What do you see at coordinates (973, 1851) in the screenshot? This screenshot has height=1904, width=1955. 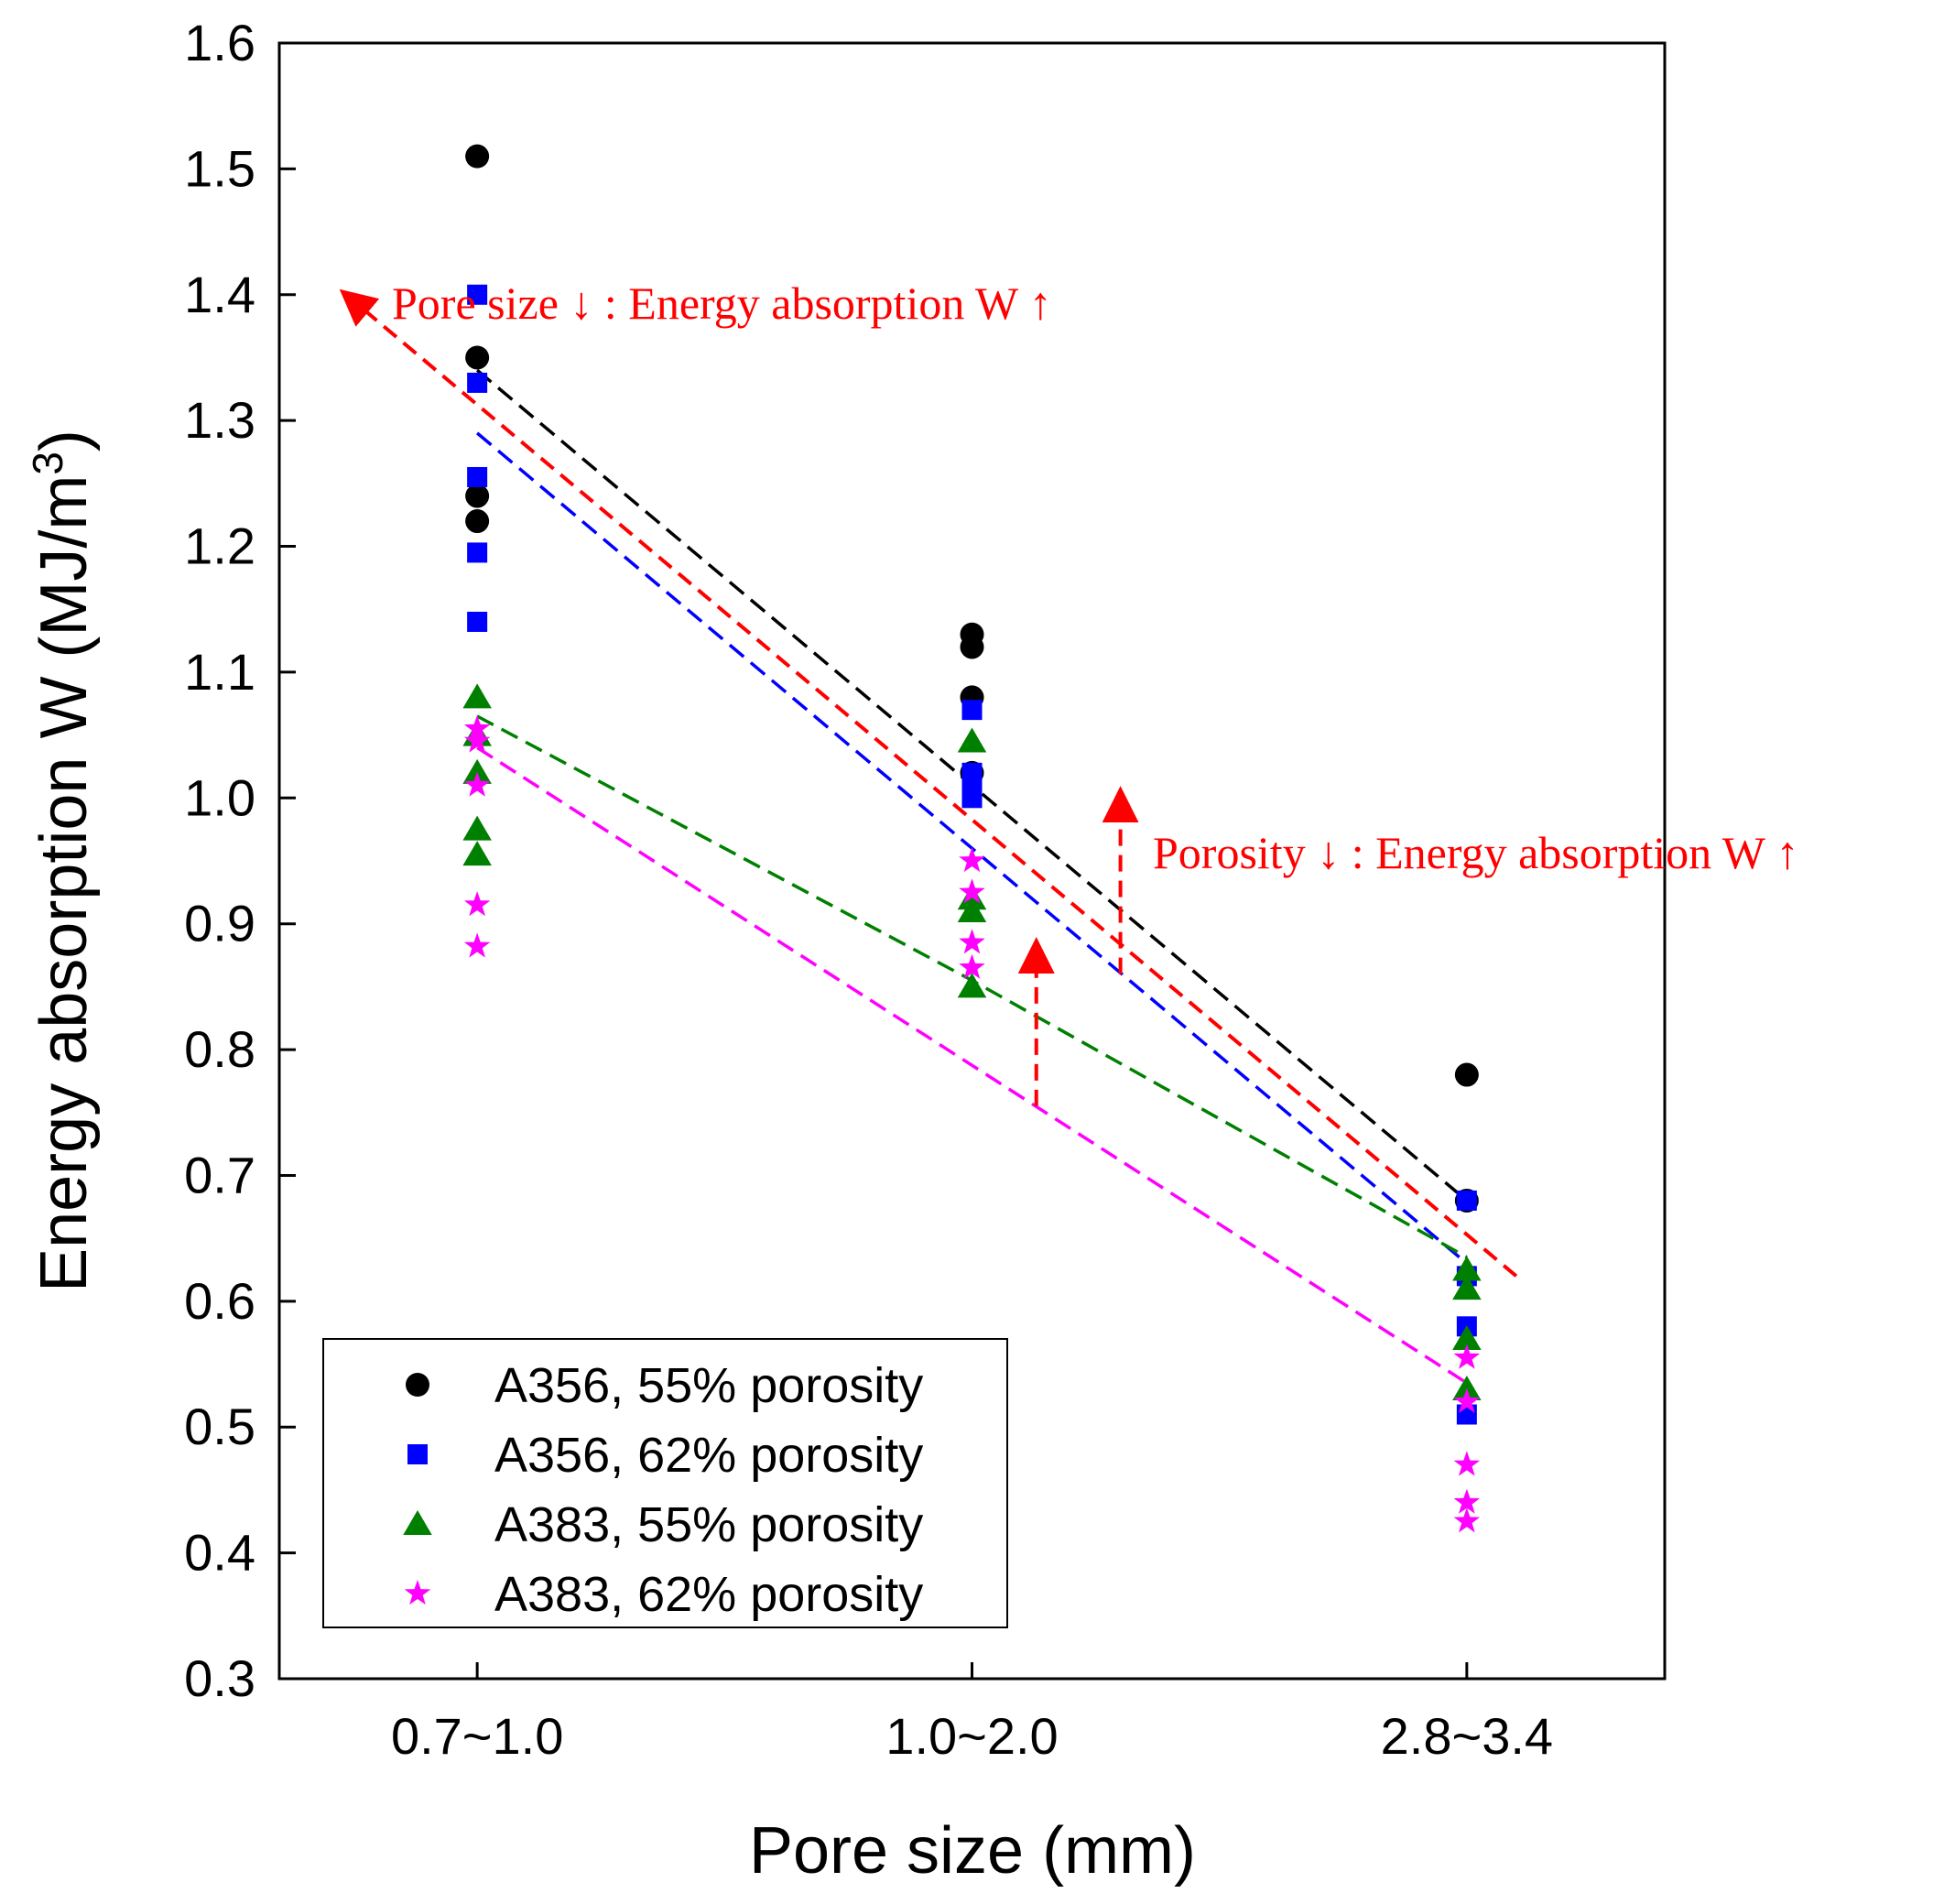 I see `x-axis-title: Pore size (mm)` at bounding box center [973, 1851].